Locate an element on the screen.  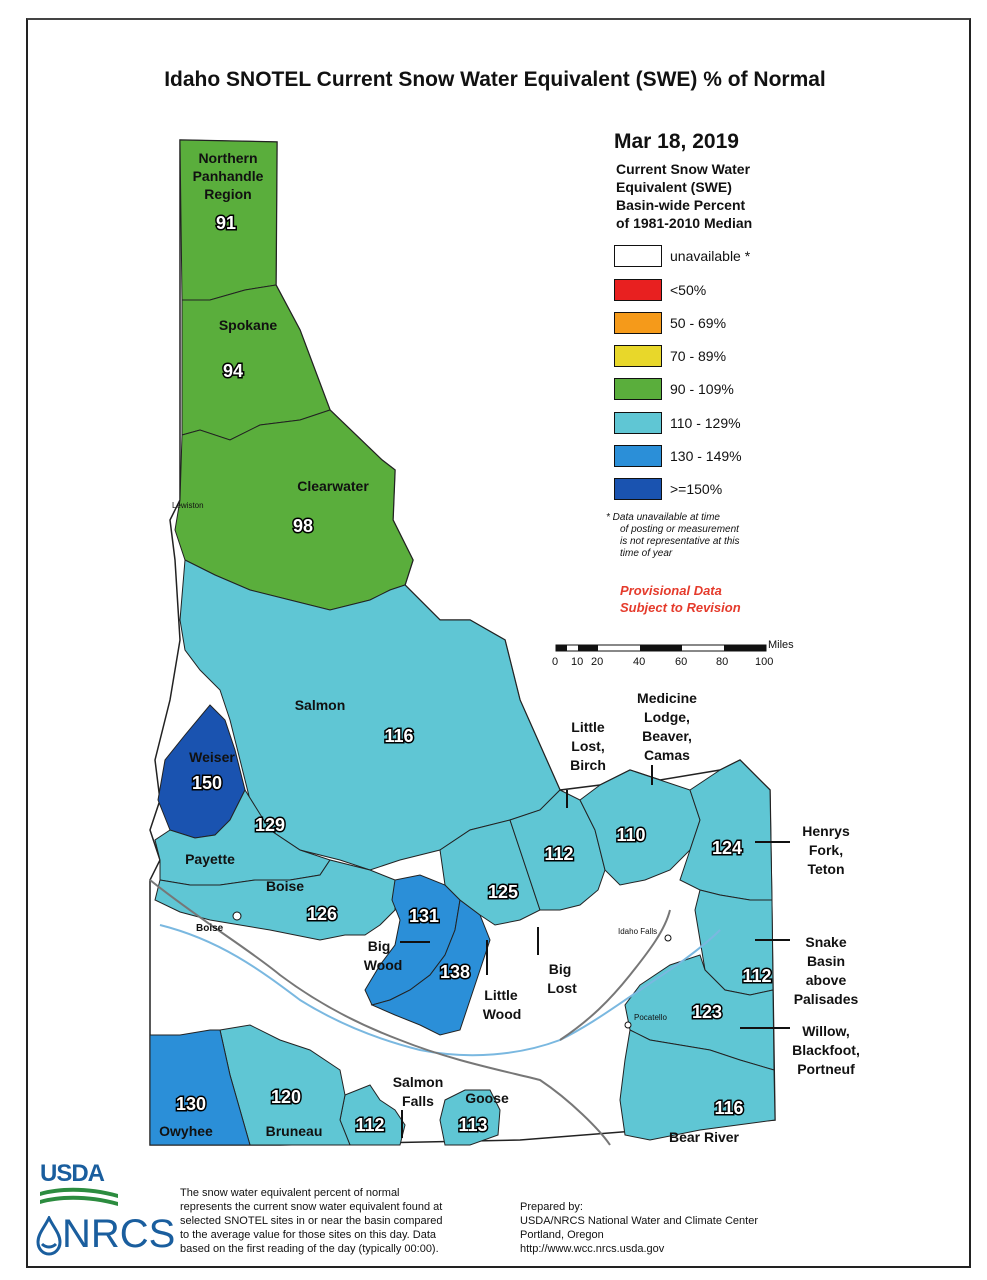
usda-logo: USDA is located at coordinates (79, 1184).